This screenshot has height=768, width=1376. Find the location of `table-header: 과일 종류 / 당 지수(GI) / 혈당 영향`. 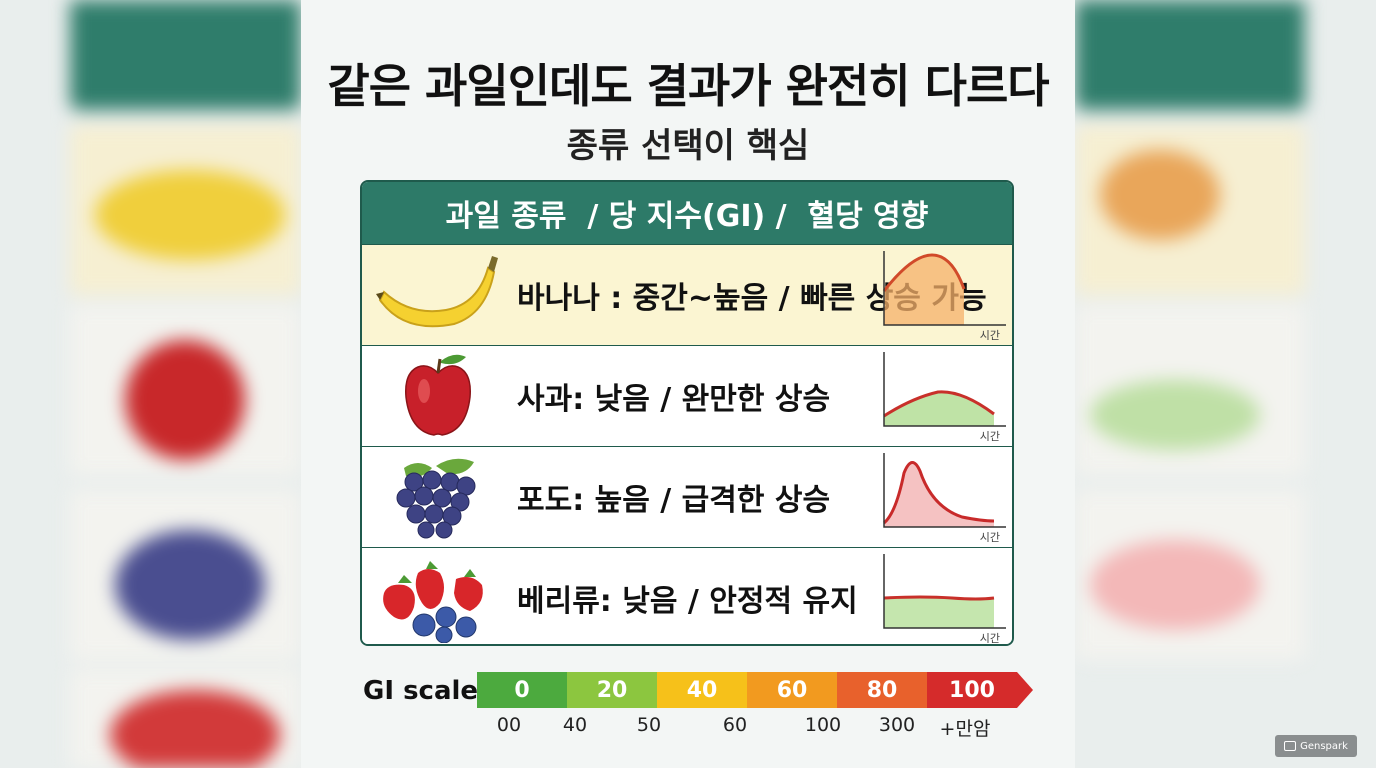

table-header: 과일 종류 / 당 지수(GI) / 혈당 영향 is located at coordinates (687, 213).